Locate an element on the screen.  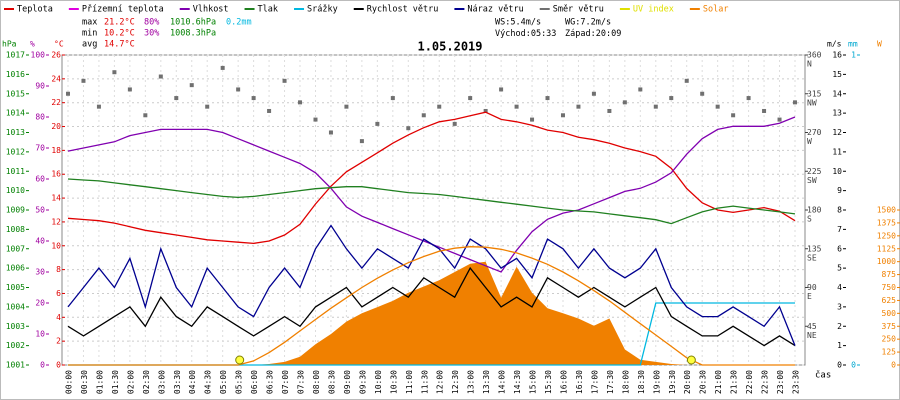
tick-label: 270 is located at coordinates (814, 132).